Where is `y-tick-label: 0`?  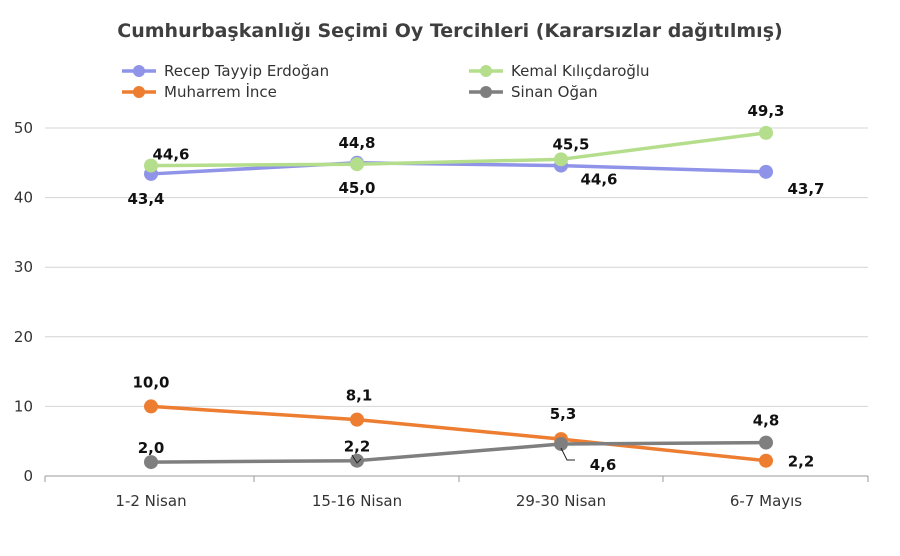 y-tick-label: 0 is located at coordinates (28, 476).